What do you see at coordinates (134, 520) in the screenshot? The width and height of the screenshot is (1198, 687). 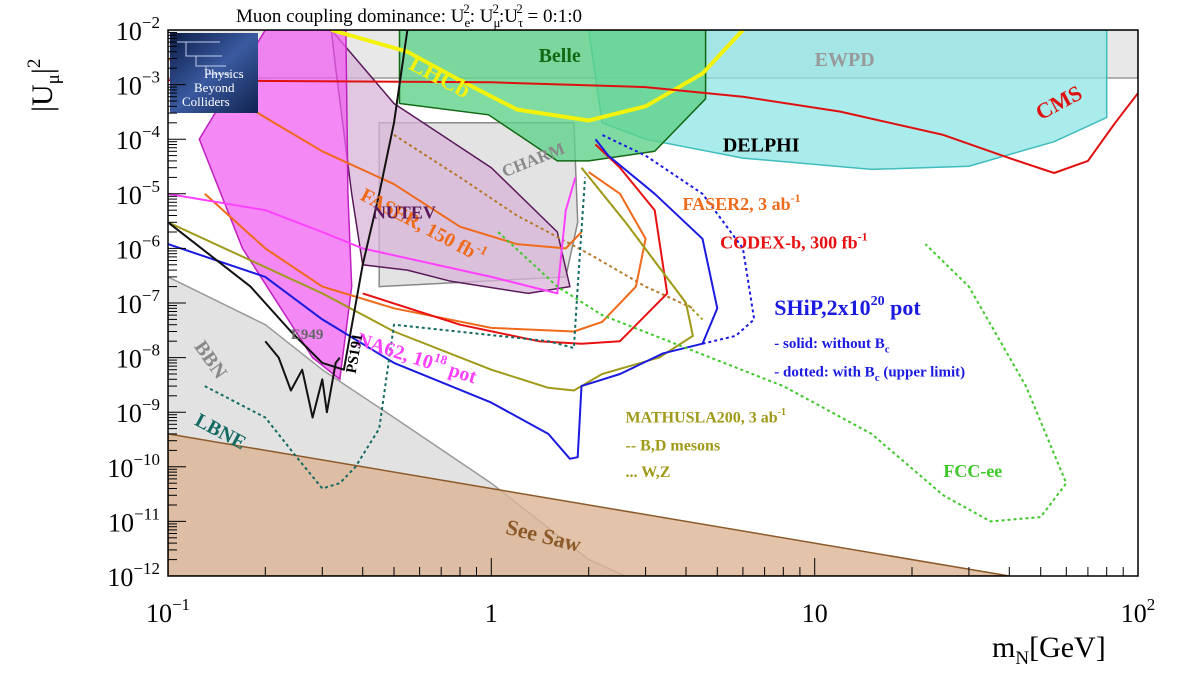 I see `y-tick-label: 10⁻¹¹` at bounding box center [134, 520].